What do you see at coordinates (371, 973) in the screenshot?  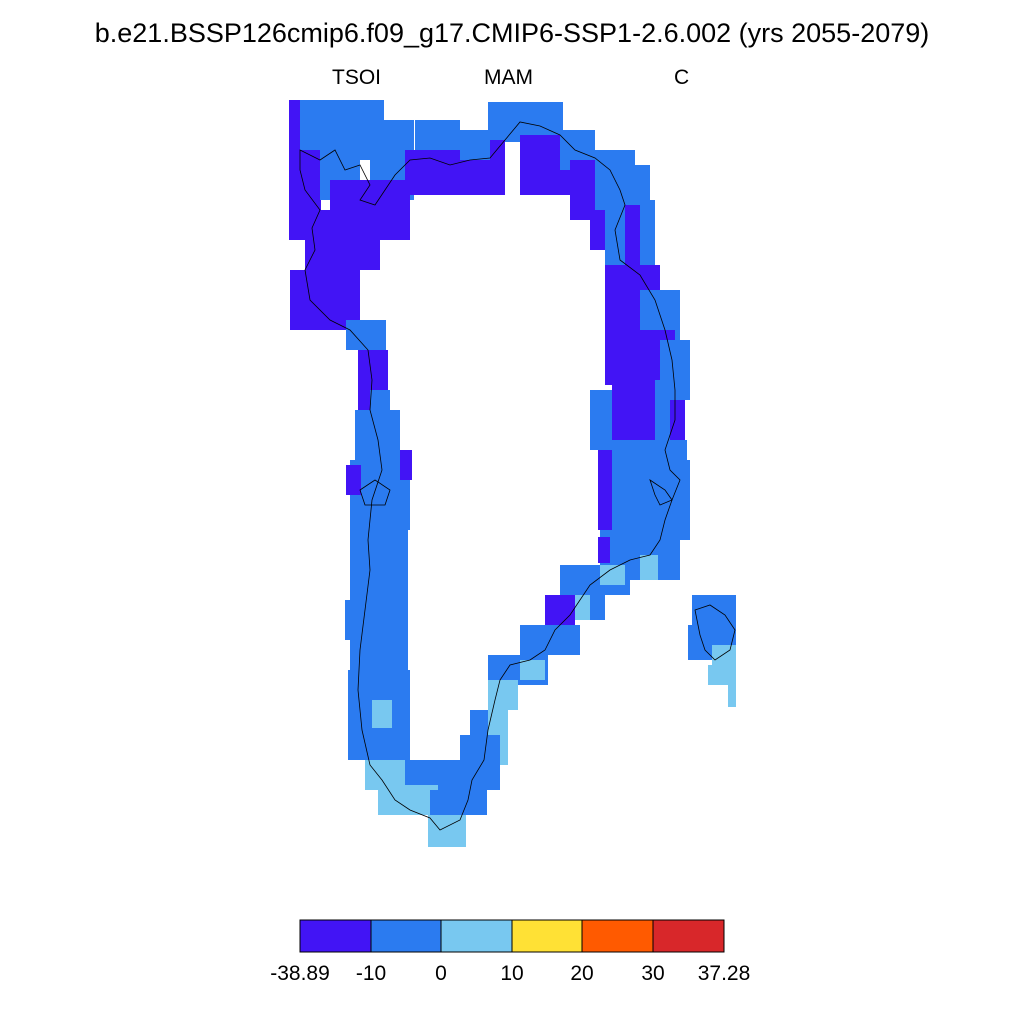 I see `colorbar-label: -10` at bounding box center [371, 973].